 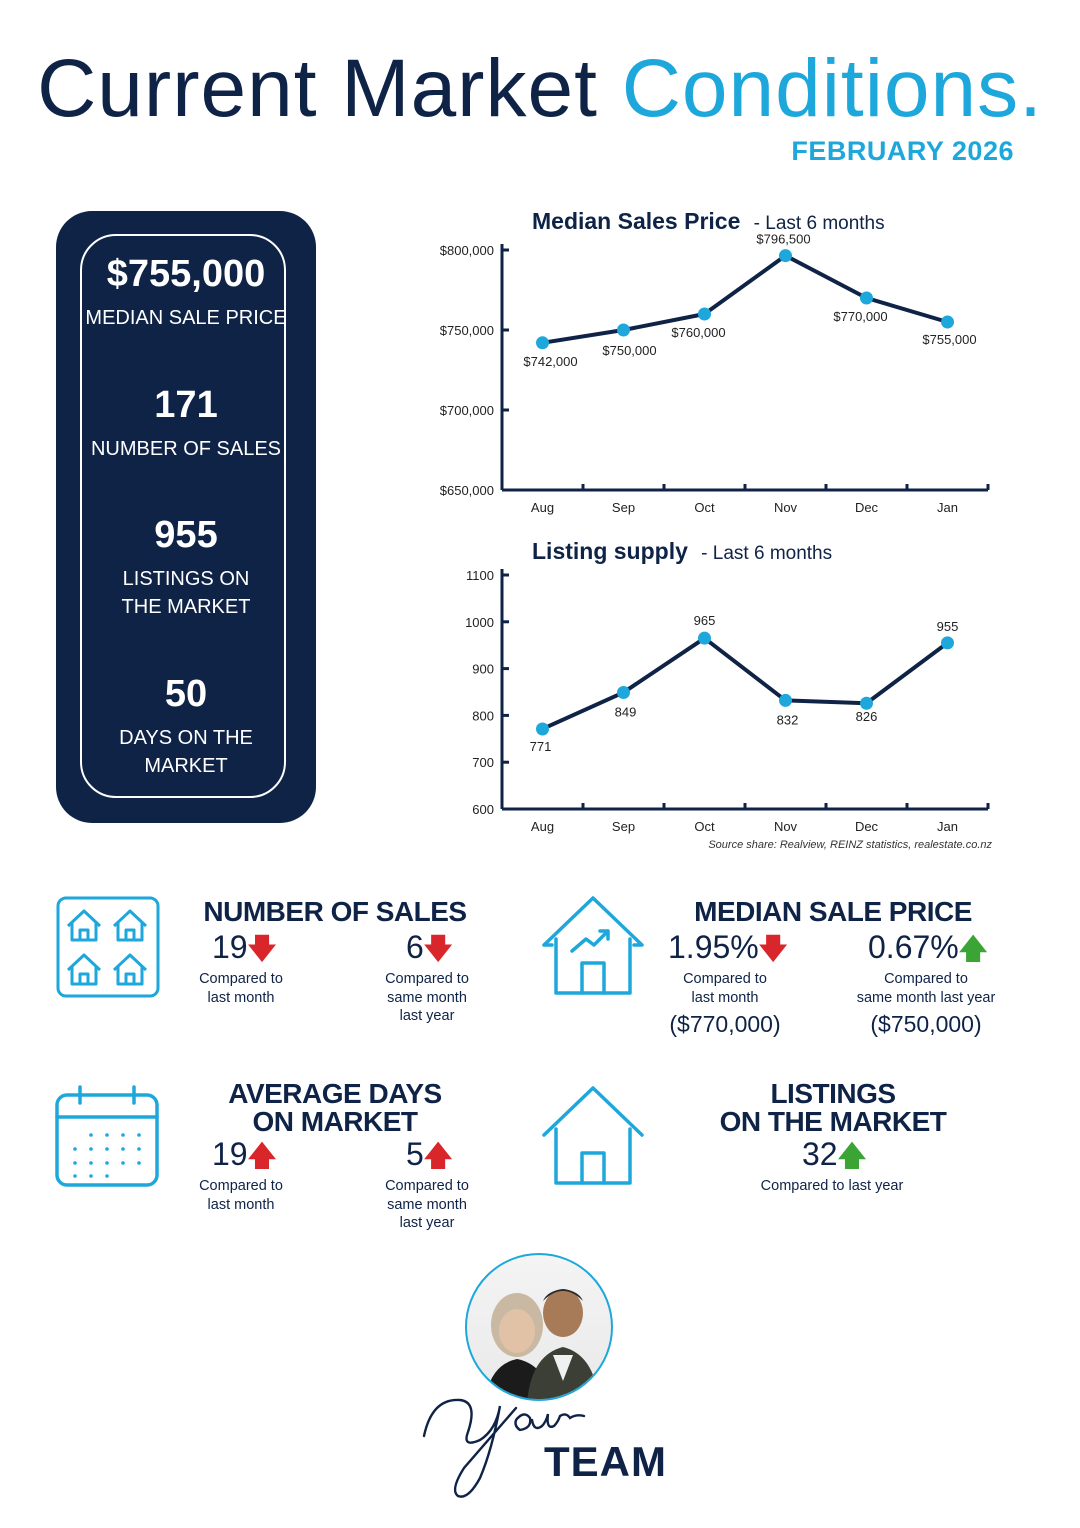 What do you see at coordinates (605, 1461) in the screenshot?
I see `team-word: TEAM` at bounding box center [605, 1461].